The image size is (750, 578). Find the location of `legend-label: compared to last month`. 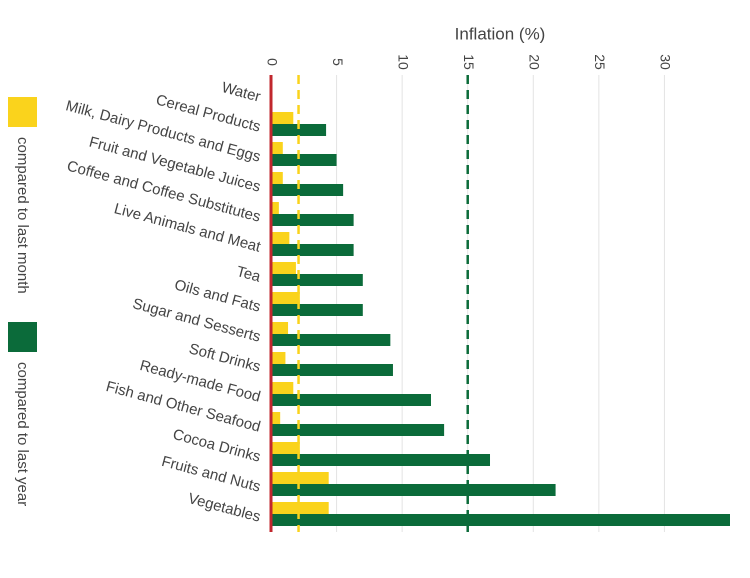

legend-label: compared to last month is located at coordinates (22, 215).